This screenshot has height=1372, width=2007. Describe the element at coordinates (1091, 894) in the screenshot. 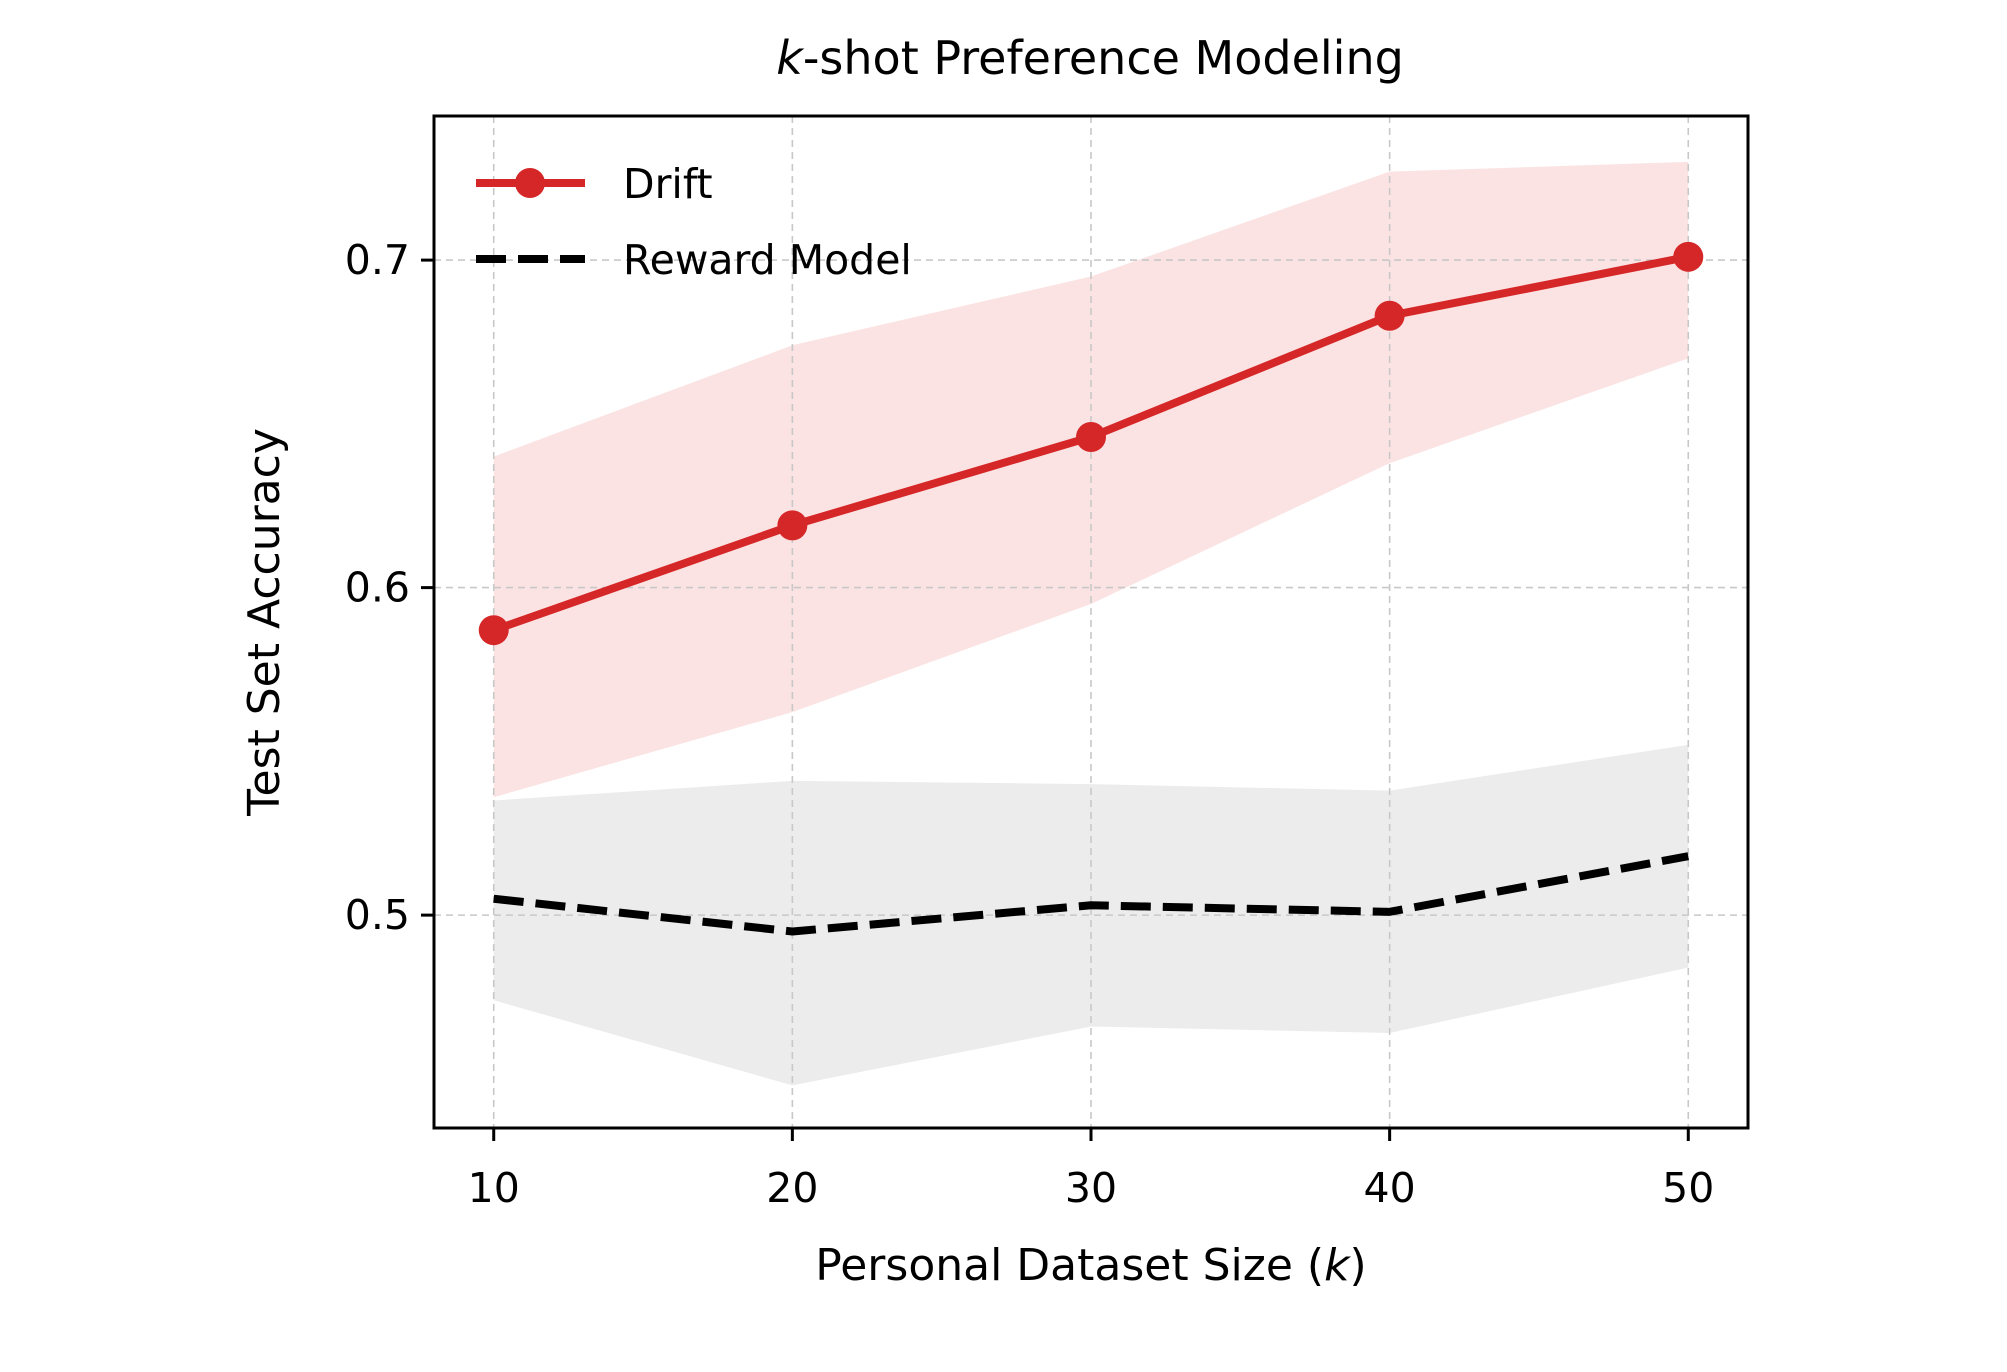

I see `series-line-reward-model` at that location.